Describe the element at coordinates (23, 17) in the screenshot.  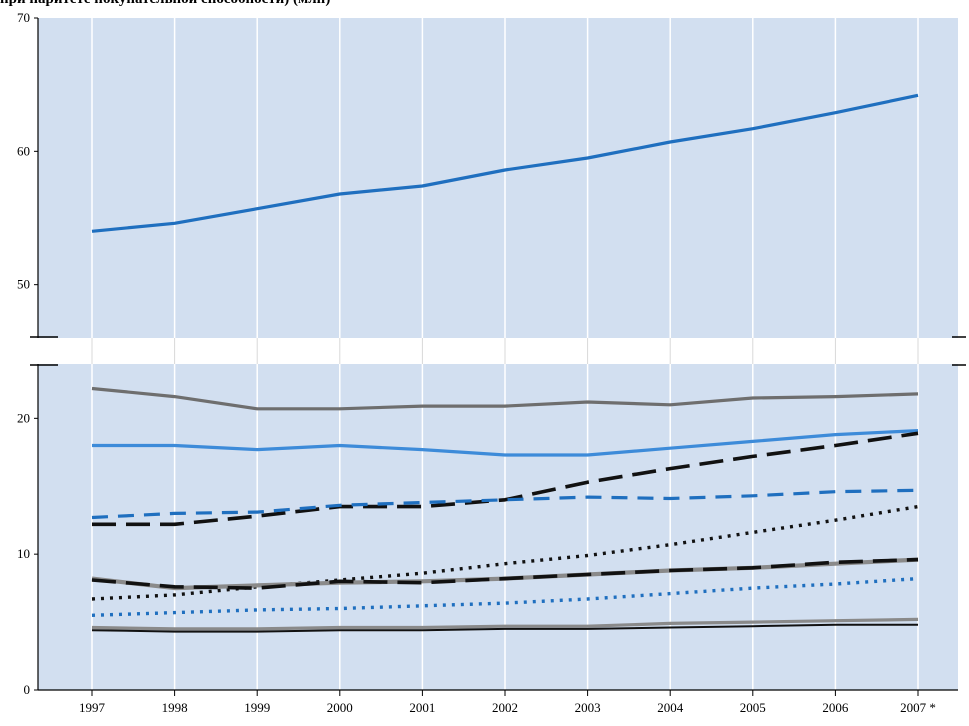
I see `y-tick-label: 70` at that location.